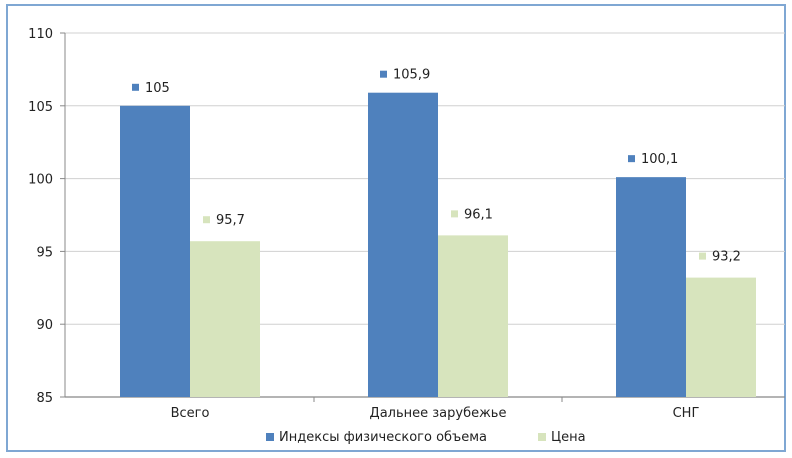 The height and width of the screenshot is (458, 792). Describe the element at coordinates (44, 325) in the screenshot. I see `y-tick-label: 90` at that location.